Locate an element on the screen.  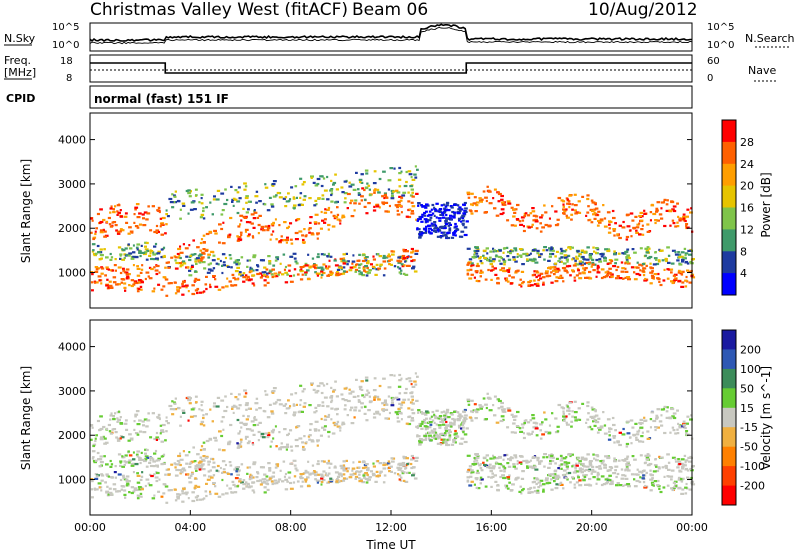
nsky-y-top: 10^5 is located at coordinates (65, 27).